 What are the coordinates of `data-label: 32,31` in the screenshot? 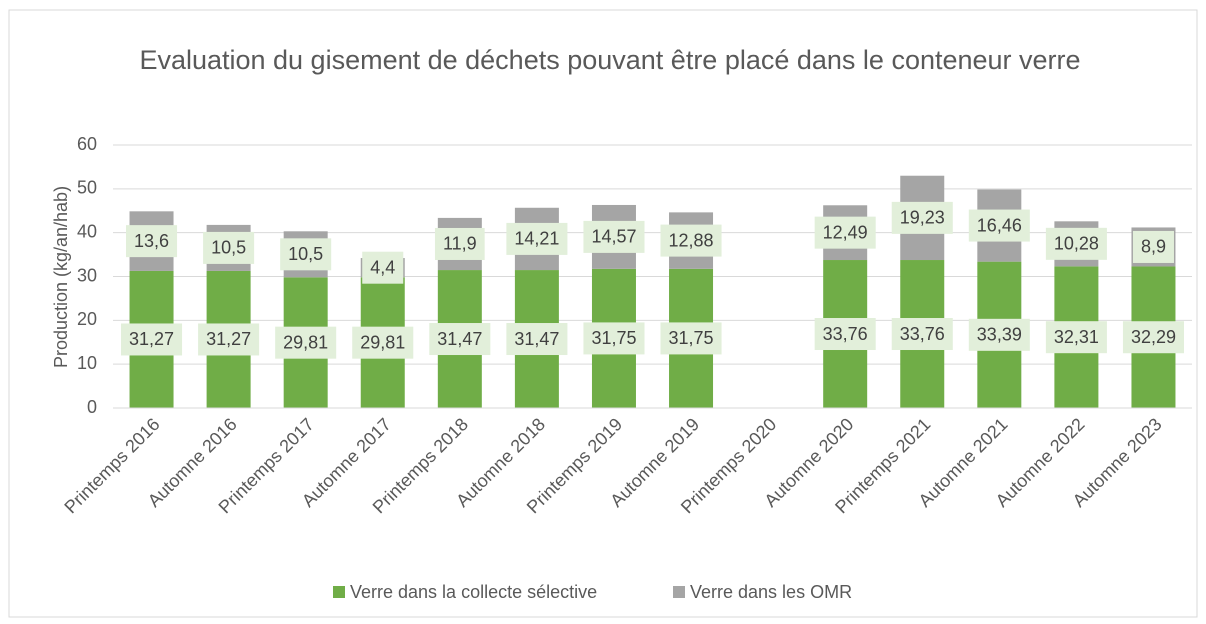 It's located at (1076, 337).